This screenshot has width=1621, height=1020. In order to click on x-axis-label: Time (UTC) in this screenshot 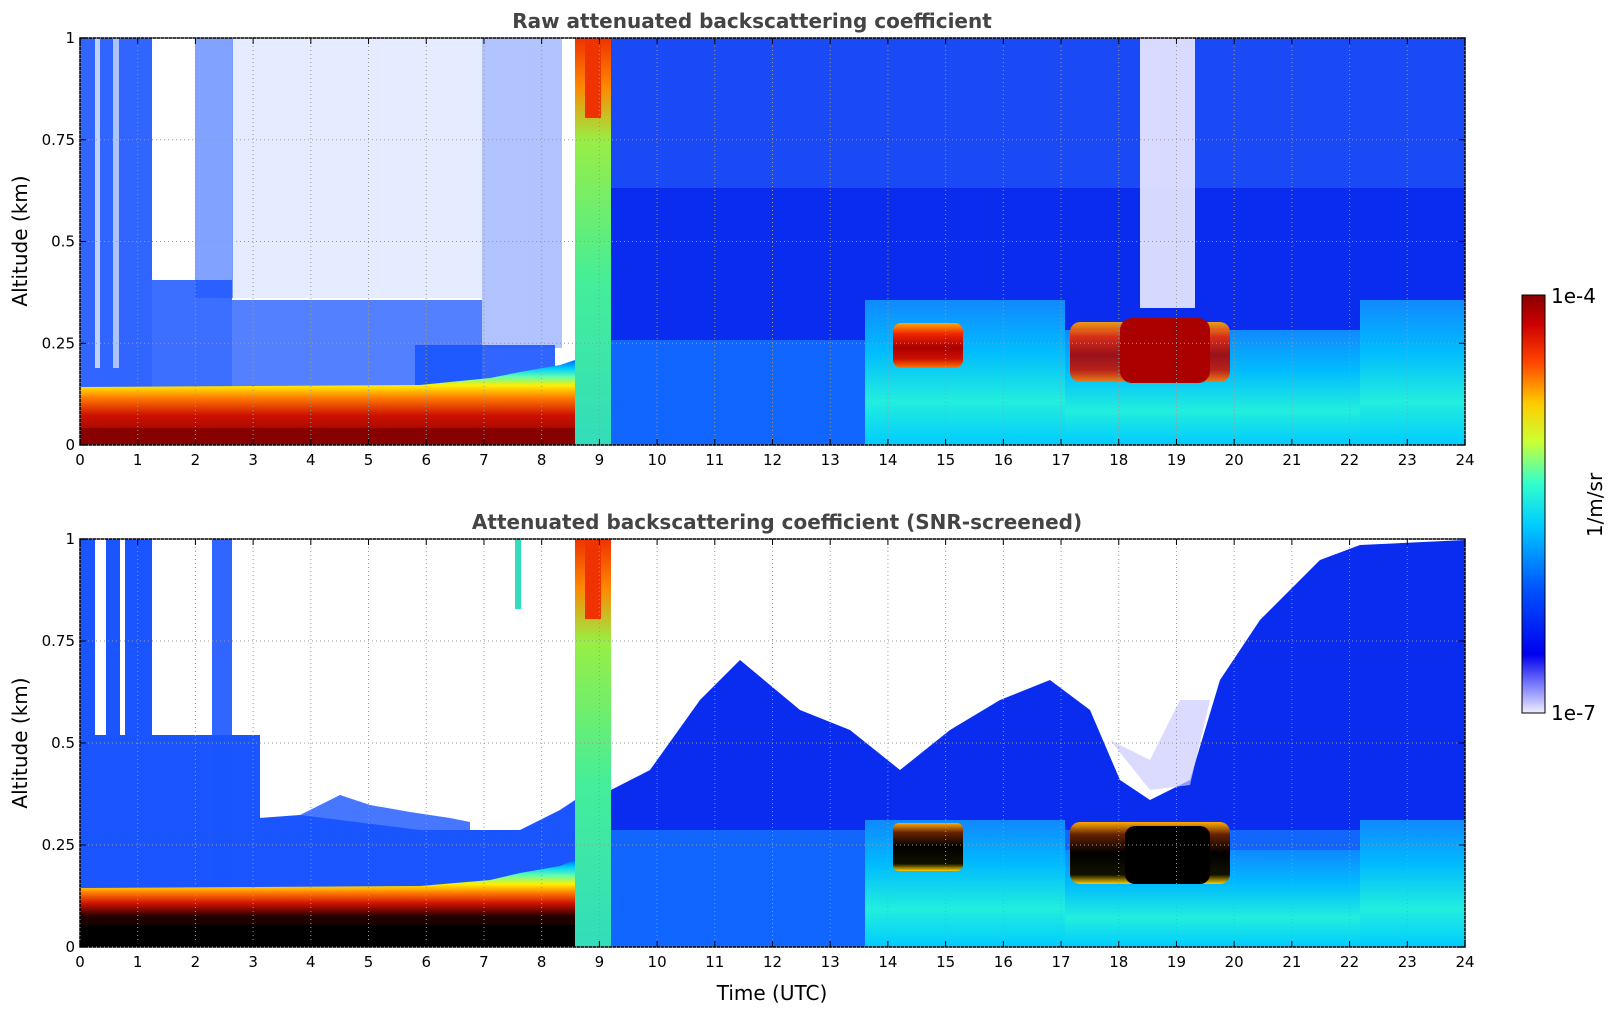, I will do `click(772, 993)`.